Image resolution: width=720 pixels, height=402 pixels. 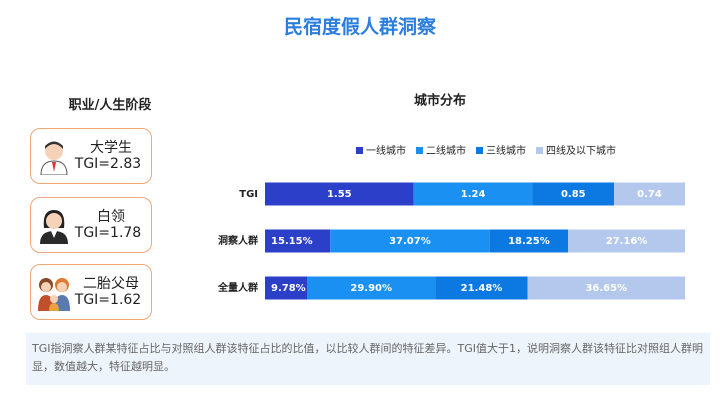 What do you see at coordinates (440, 101) in the screenshot?
I see `chart-title: 城市分布` at bounding box center [440, 101].